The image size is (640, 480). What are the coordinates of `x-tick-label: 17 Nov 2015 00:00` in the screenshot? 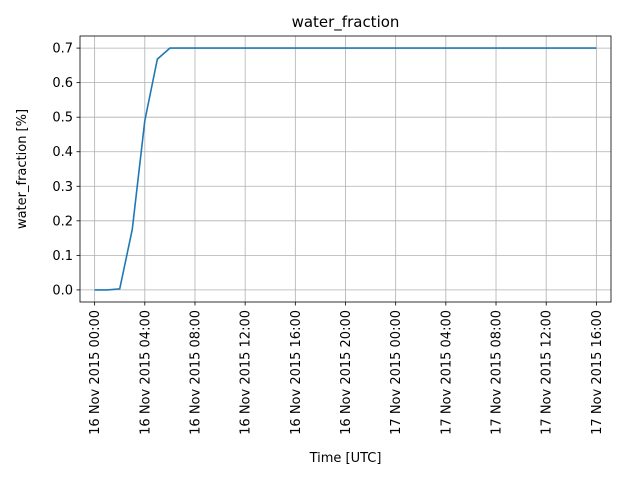 It's located at (396, 372).